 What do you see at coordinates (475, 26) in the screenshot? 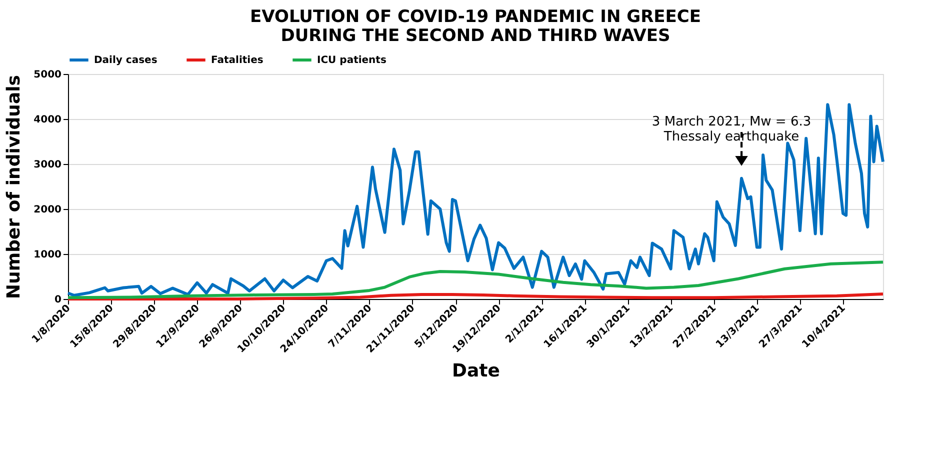
I see `chart-title: EVOLUTION OF COVID-19 PANDEMIC IN GREECE DURING THE SECOND AND THIRD WAVES` at bounding box center [475, 26].